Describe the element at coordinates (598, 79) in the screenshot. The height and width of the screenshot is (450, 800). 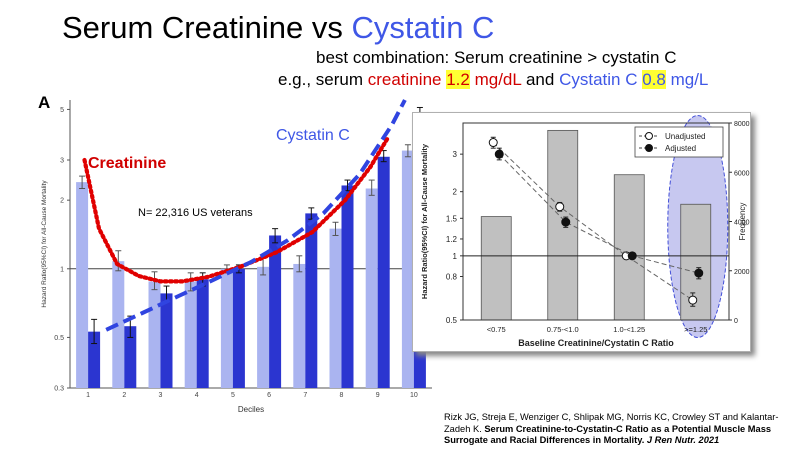
I see `cystatin-word: Cystatin C` at that location.